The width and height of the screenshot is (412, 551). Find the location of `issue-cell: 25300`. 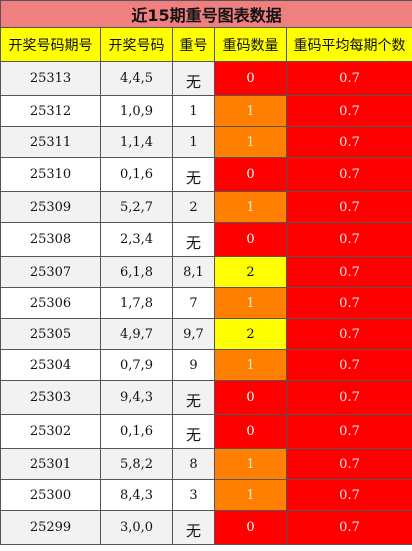

issue-cell: 25300 is located at coordinates (50, 495).